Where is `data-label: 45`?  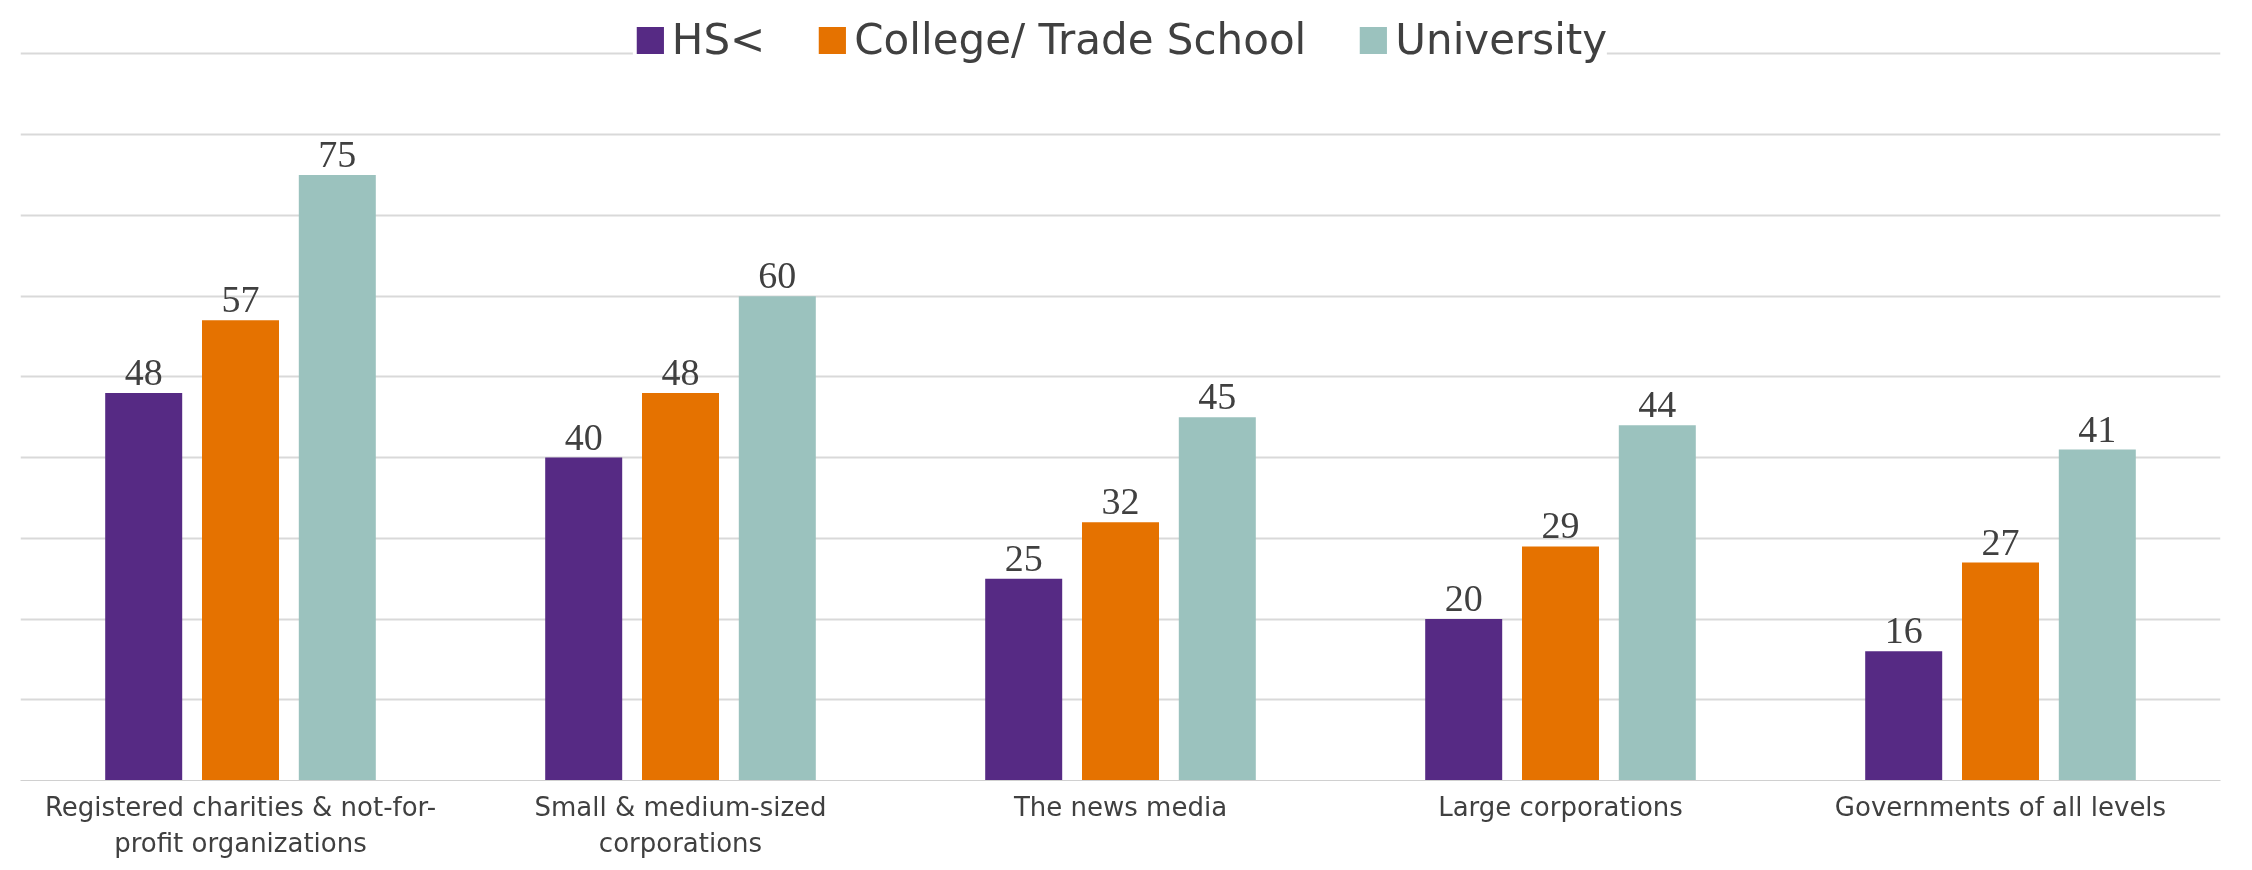 data-label: 45 is located at coordinates (1217, 396).